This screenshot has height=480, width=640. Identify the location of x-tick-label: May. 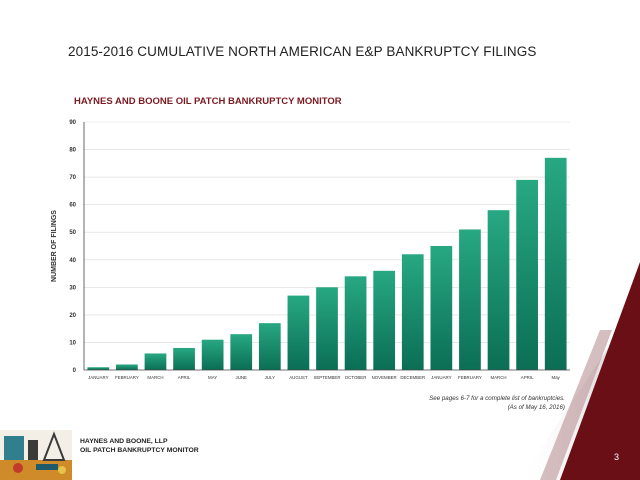
(556, 377).